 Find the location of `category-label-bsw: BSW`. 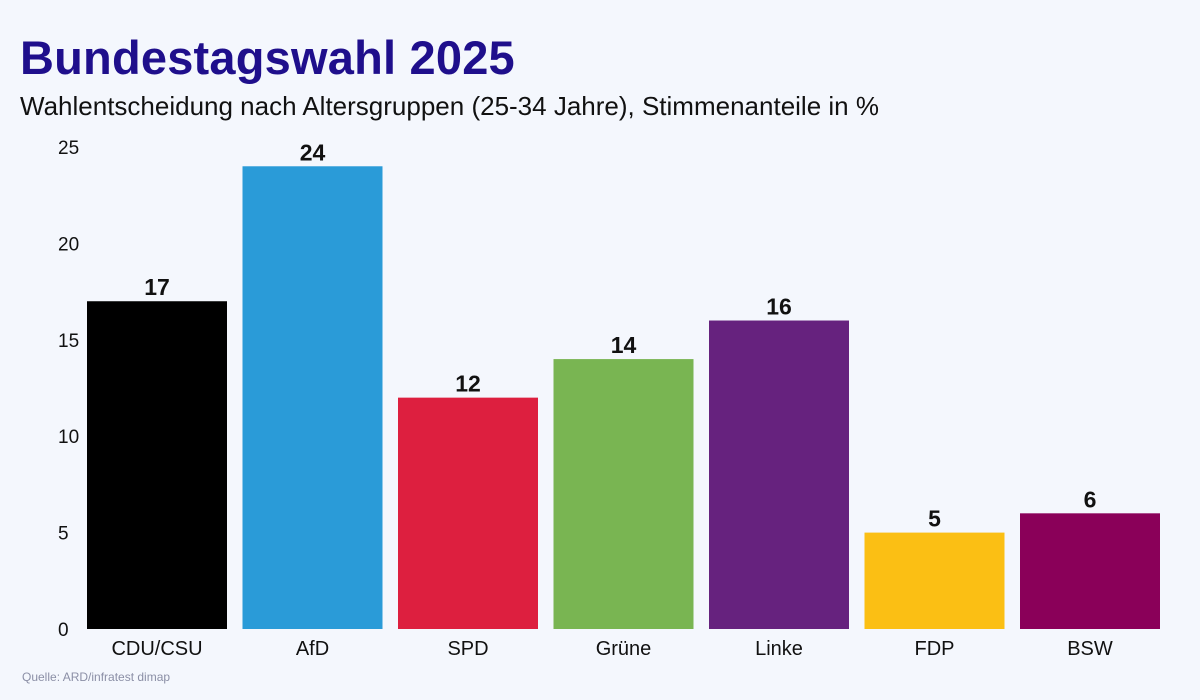

category-label-bsw: BSW is located at coordinates (1090, 649).